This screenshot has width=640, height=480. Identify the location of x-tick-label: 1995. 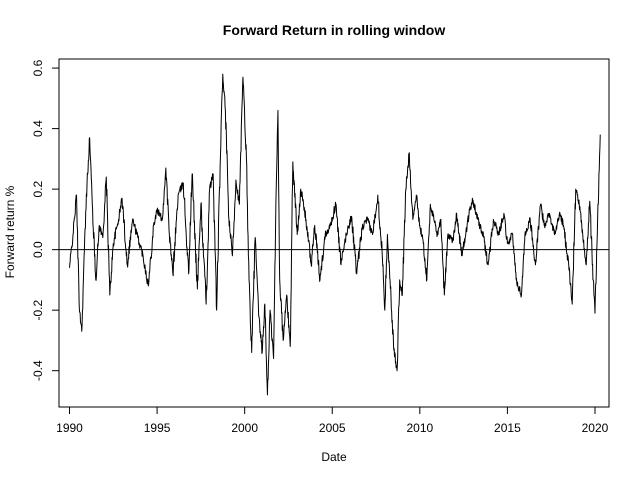
(157, 428).